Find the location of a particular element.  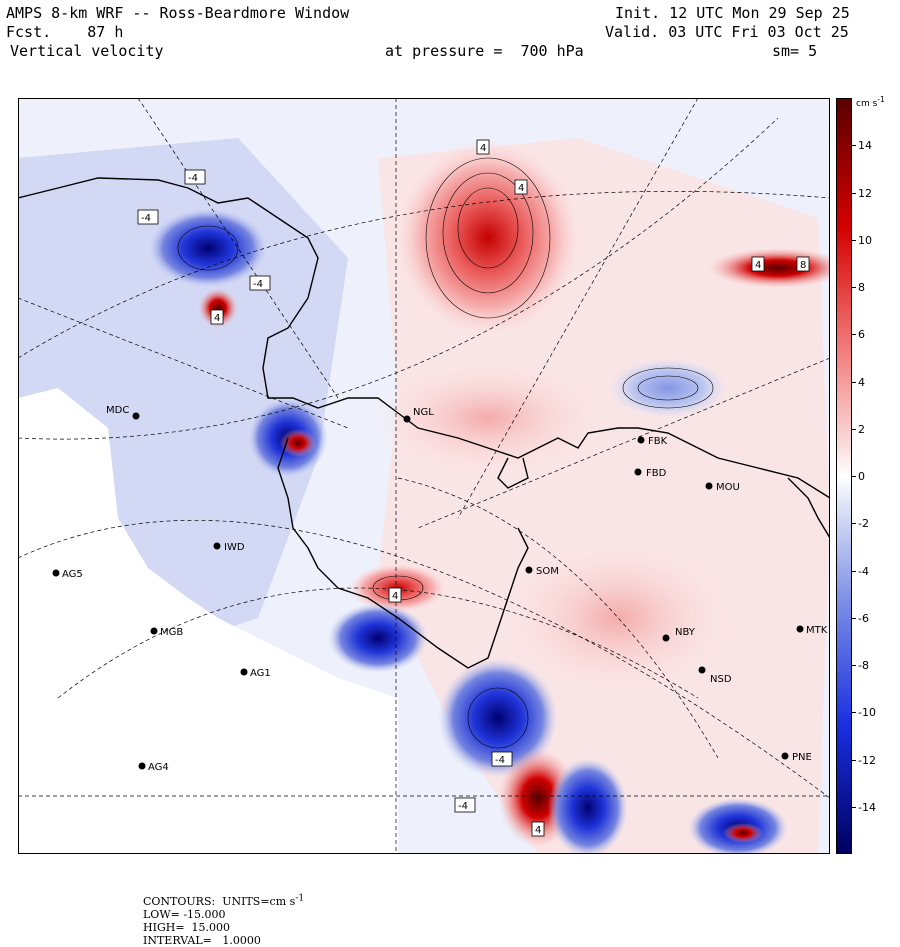

init-time: Init. 12 UTC Mon 29 Sep 25 is located at coordinates (732, 13).